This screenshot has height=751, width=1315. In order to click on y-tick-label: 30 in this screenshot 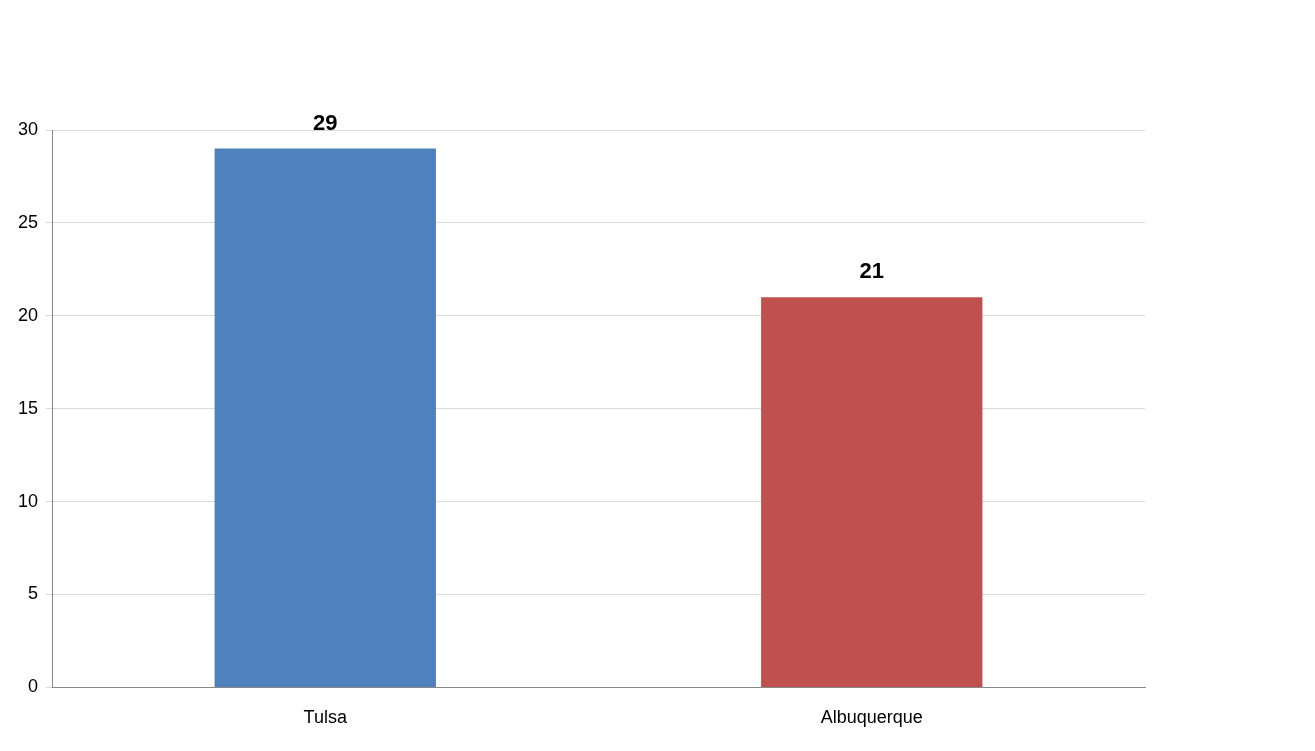, I will do `click(28, 128)`.